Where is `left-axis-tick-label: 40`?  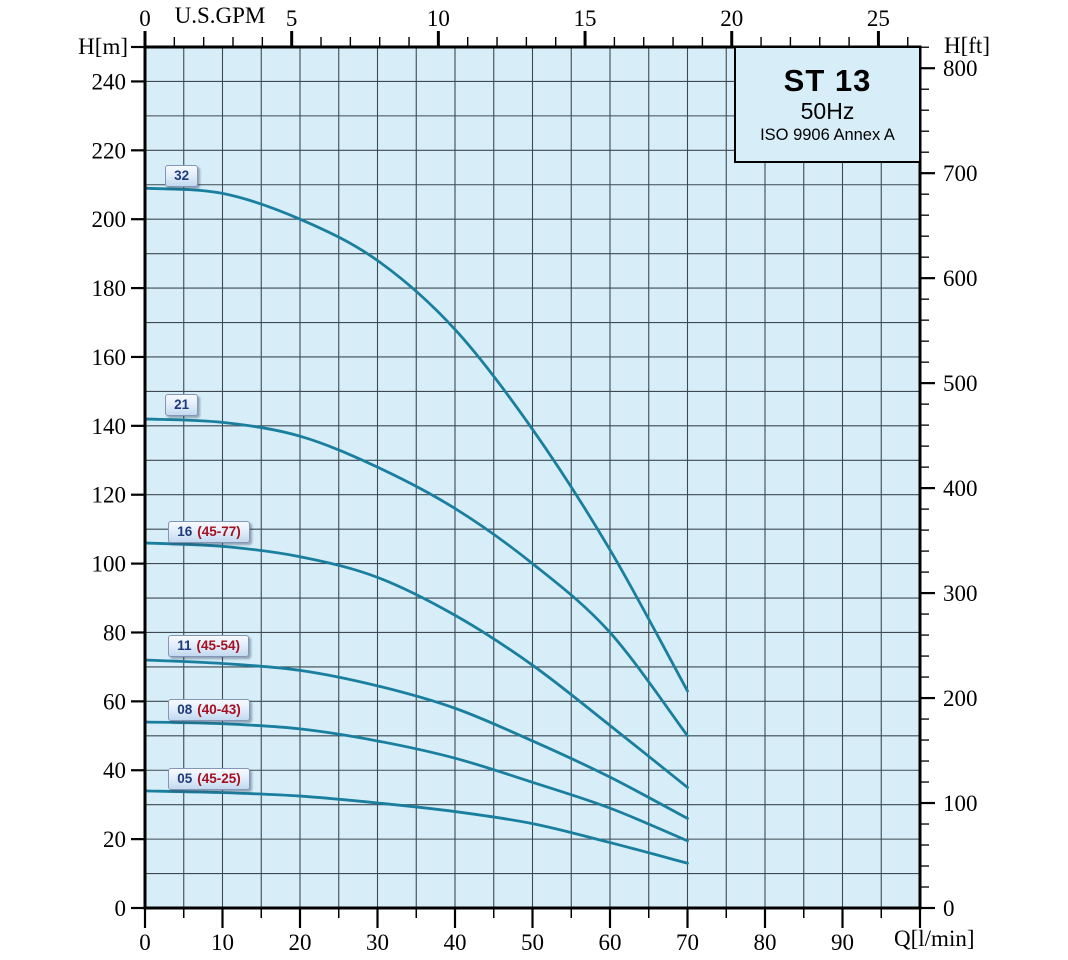
left-axis-tick-label: 40 is located at coordinates (114, 770).